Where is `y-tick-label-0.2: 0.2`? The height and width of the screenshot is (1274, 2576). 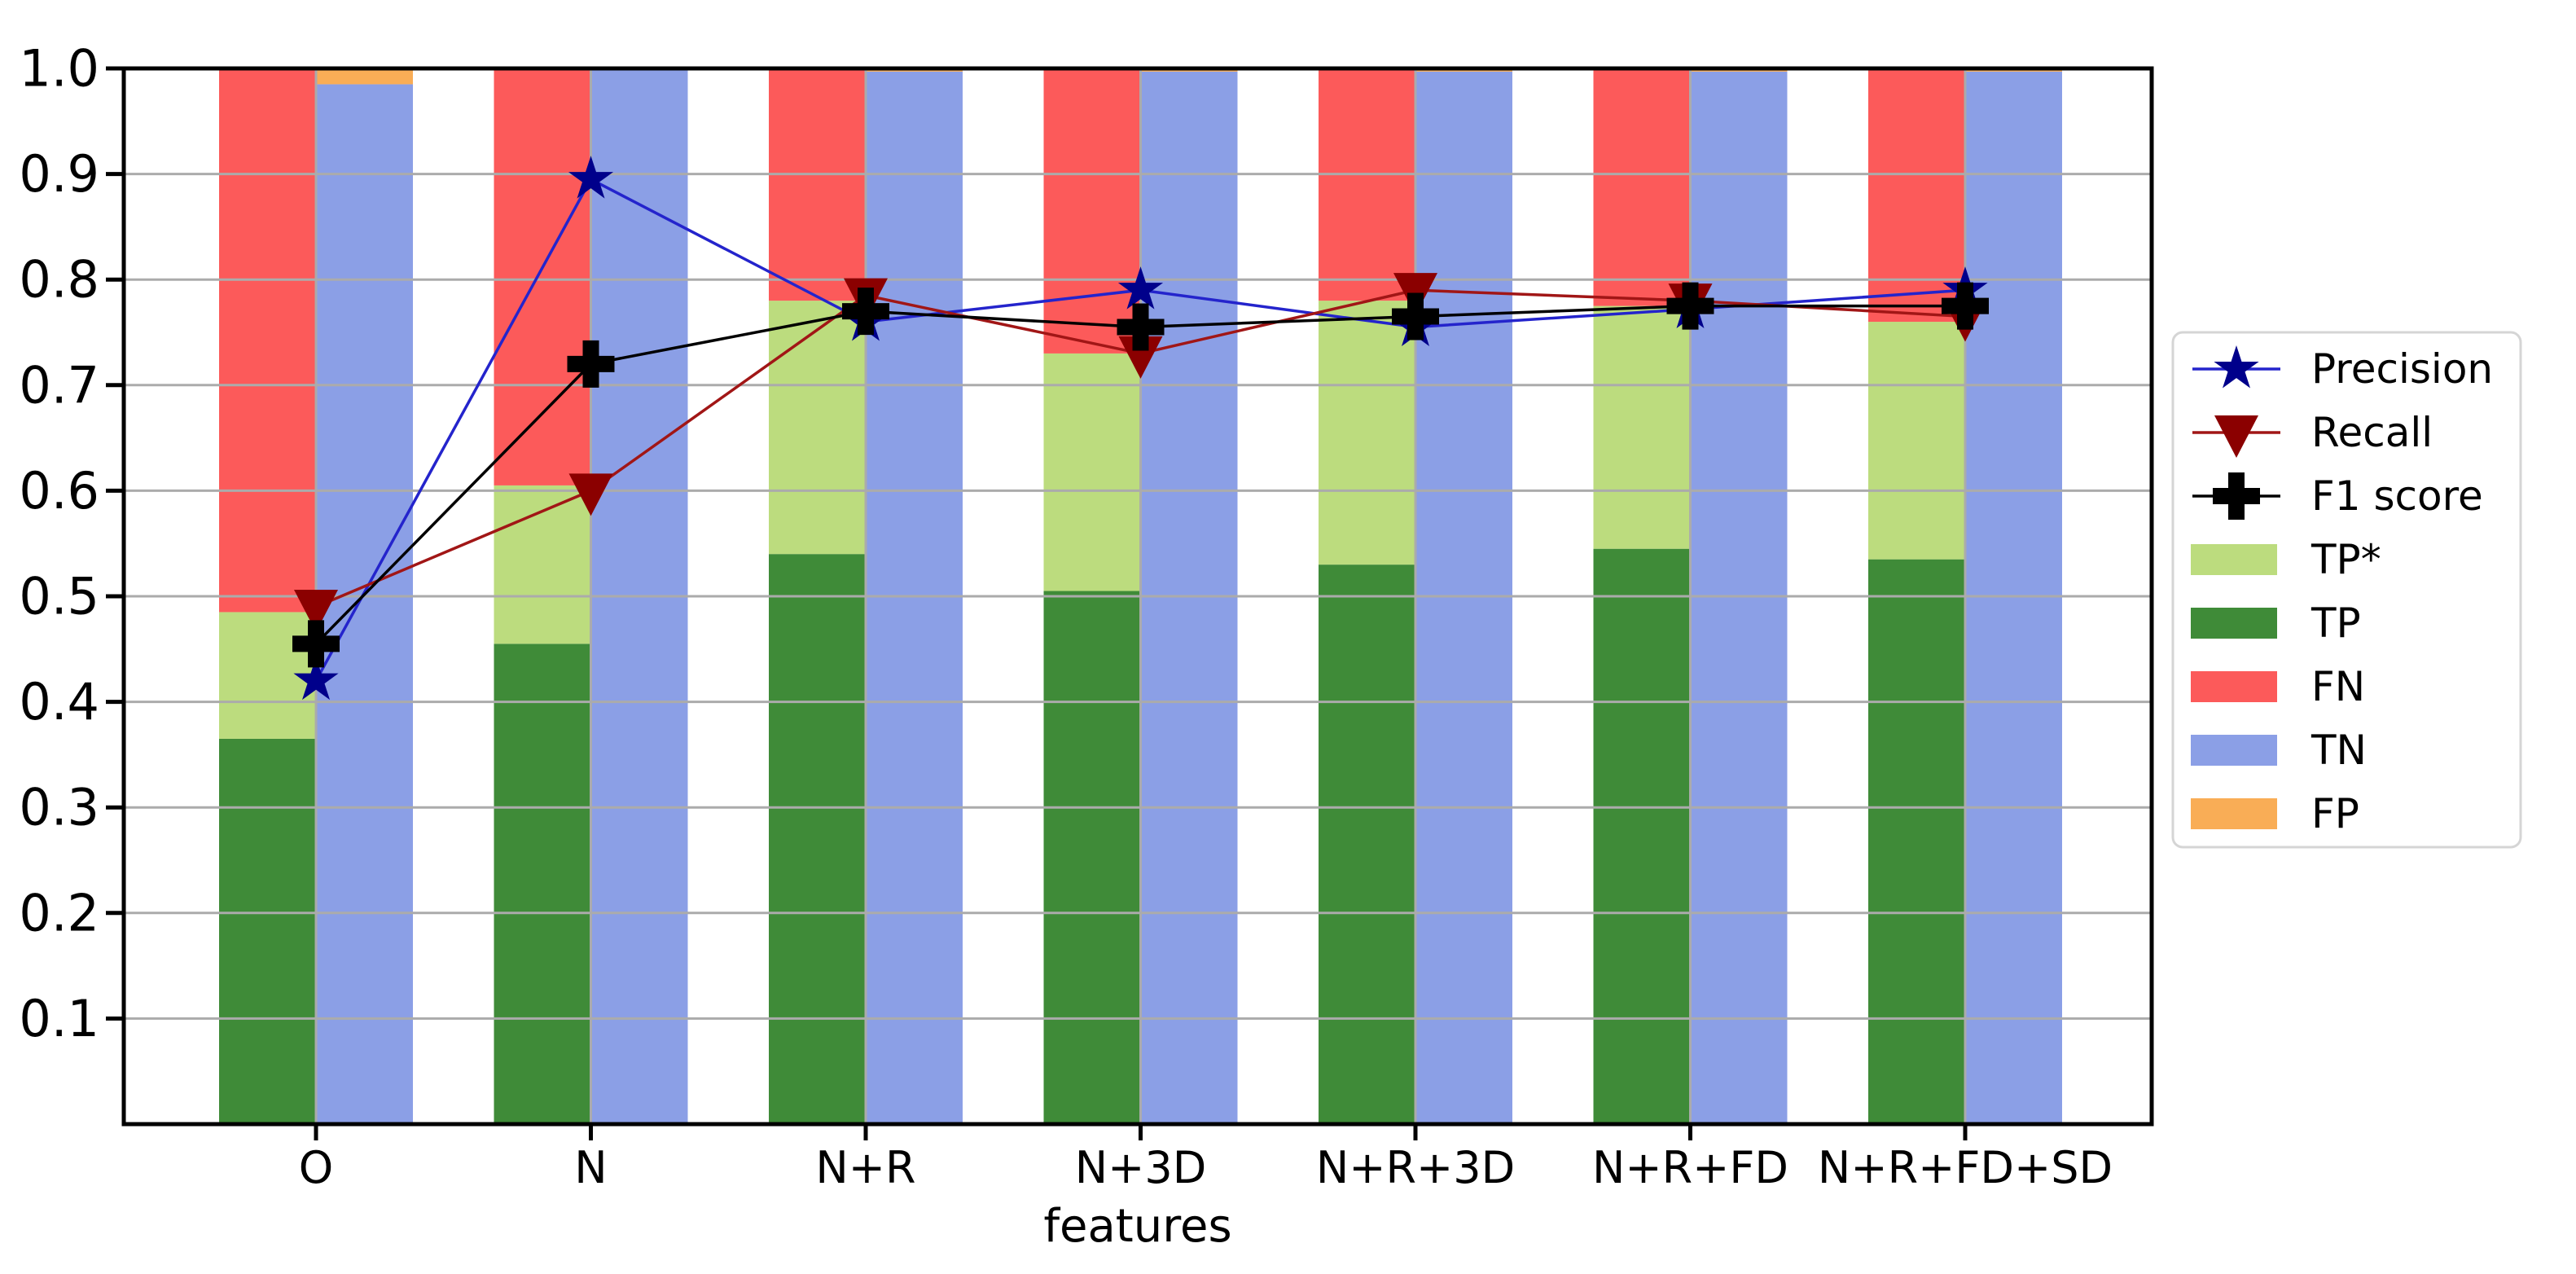 y-tick-label-0.2: 0.2 is located at coordinates (59, 912).